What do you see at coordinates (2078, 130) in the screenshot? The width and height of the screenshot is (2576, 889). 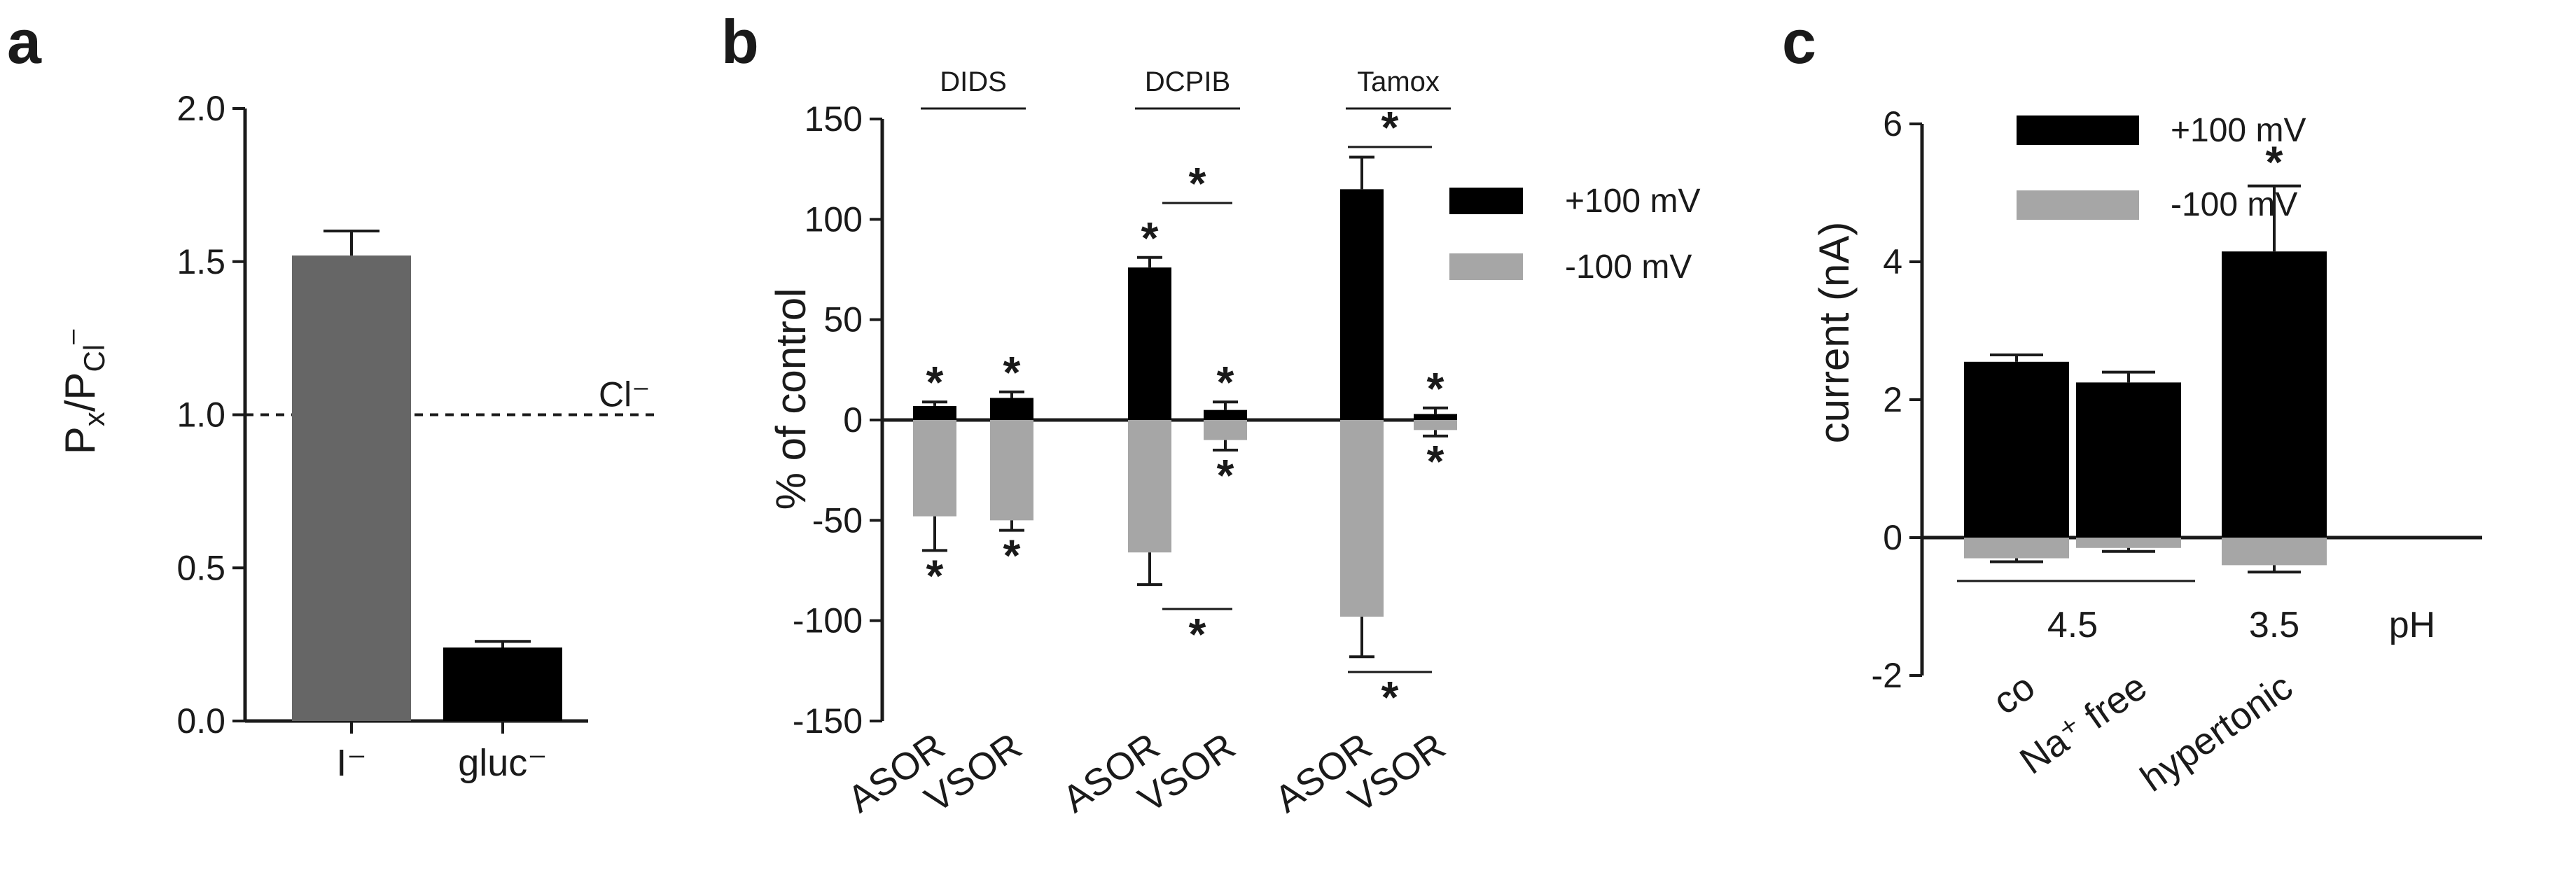 I see `c-legend-swatch-pos` at bounding box center [2078, 130].